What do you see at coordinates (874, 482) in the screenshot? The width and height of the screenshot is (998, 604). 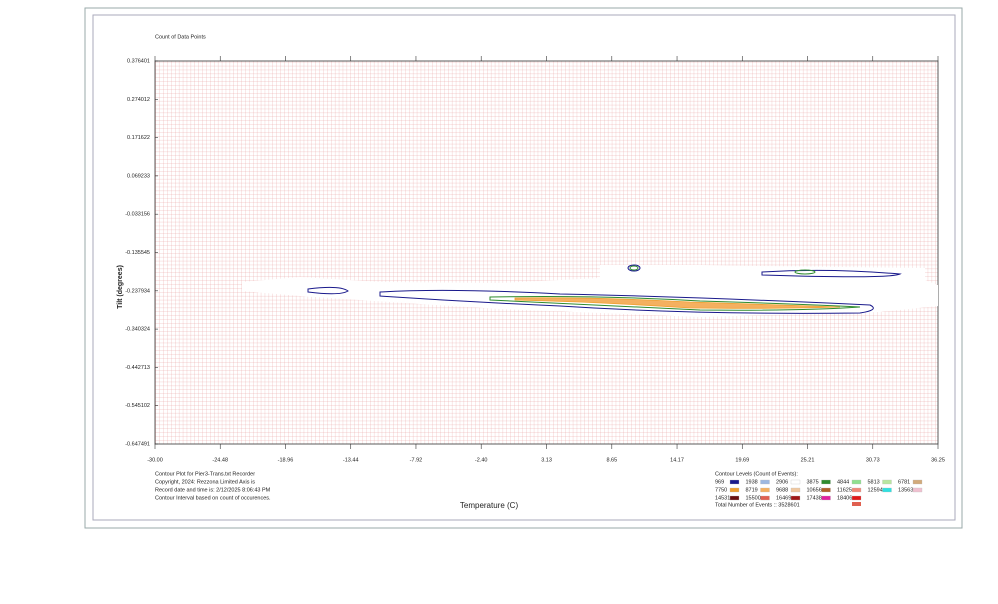 I see `legend-label: 5813` at bounding box center [874, 482].